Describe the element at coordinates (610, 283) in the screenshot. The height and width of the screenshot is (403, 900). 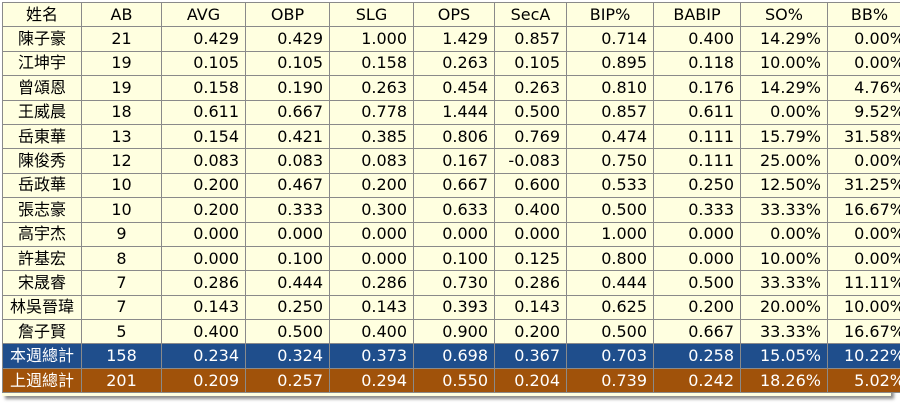
I see `cell-bip: 0.444` at that location.